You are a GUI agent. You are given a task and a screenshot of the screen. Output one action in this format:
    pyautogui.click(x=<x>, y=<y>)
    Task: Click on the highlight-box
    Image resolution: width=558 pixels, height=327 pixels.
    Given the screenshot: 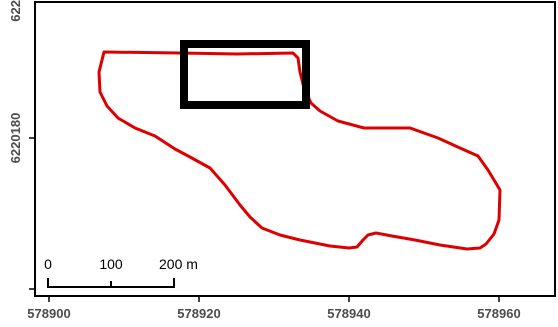 What is the action you would take?
    pyautogui.click(x=245, y=74)
    